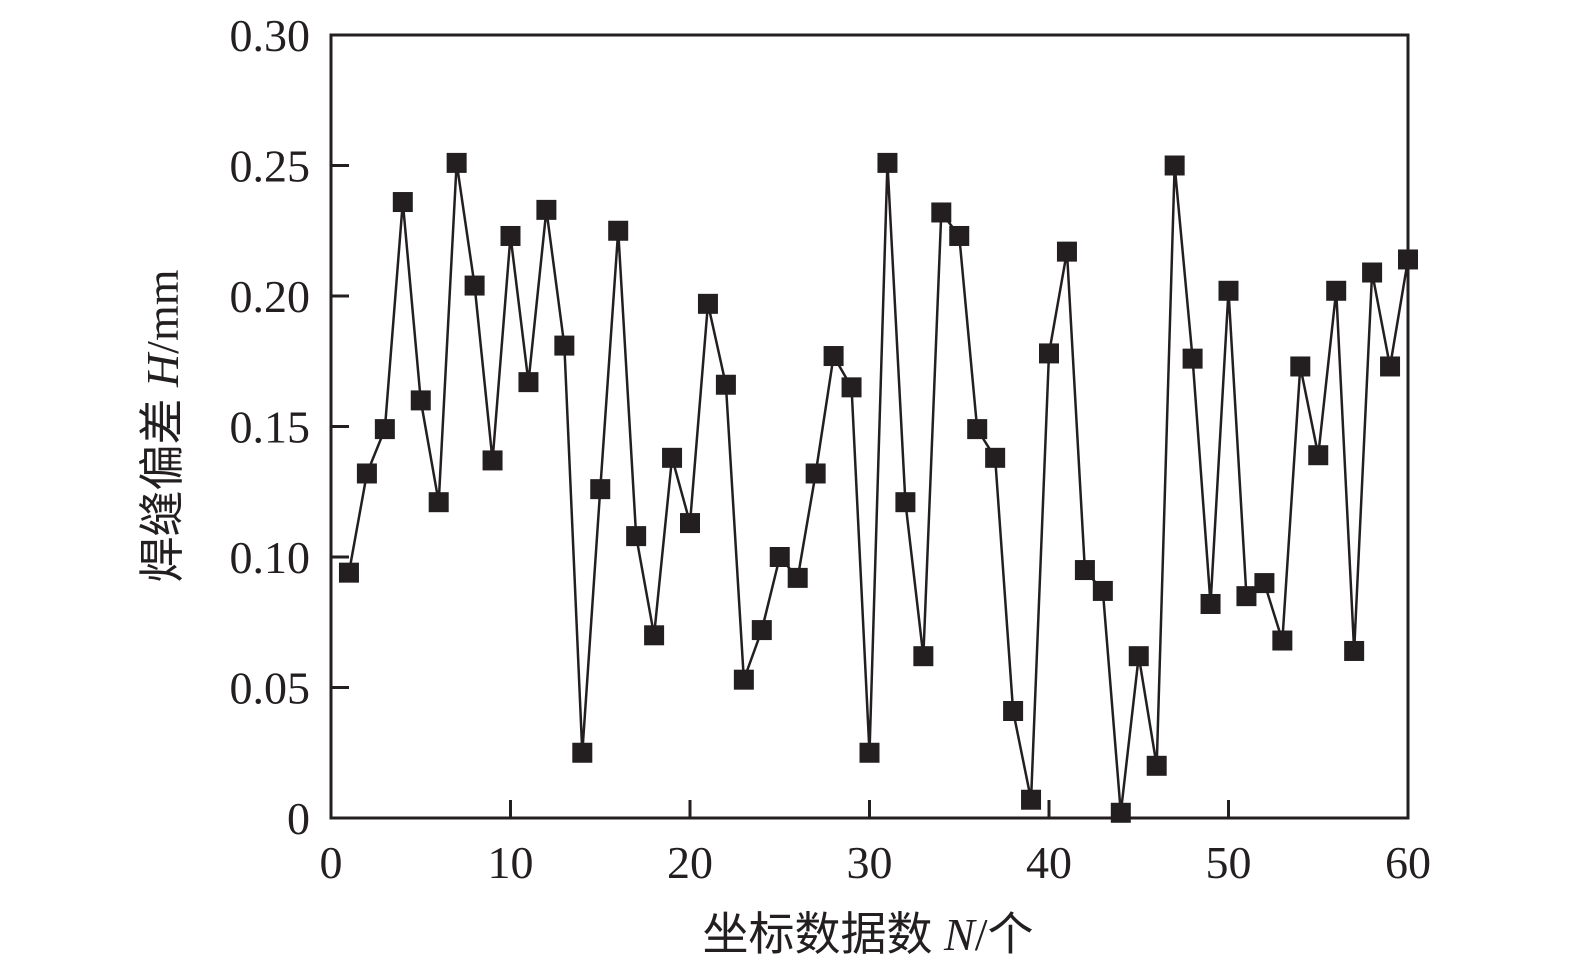 The width and height of the screenshot is (1575, 974). I want to click on y-tick-label: 0.10, so click(270, 557).